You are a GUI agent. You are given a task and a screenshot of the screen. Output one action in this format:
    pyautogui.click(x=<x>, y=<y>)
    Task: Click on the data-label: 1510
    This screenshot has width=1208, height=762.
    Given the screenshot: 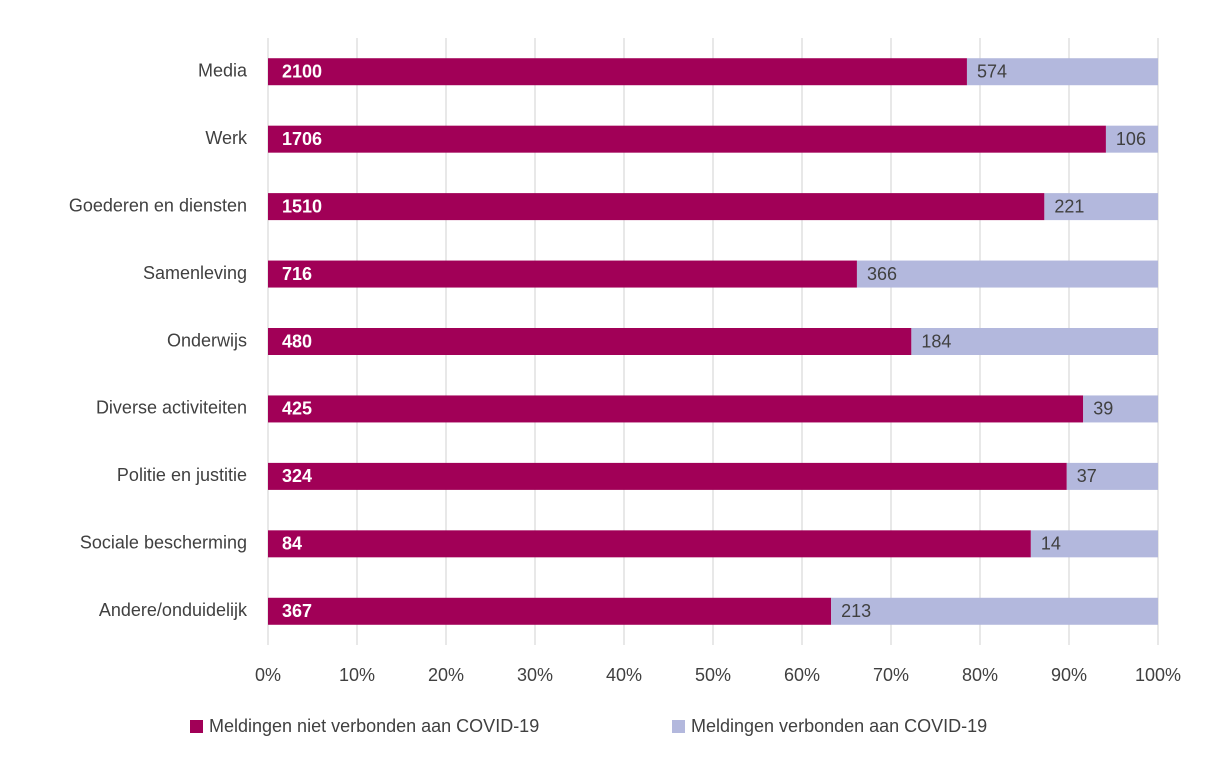 What is the action you would take?
    pyautogui.click(x=302, y=206)
    